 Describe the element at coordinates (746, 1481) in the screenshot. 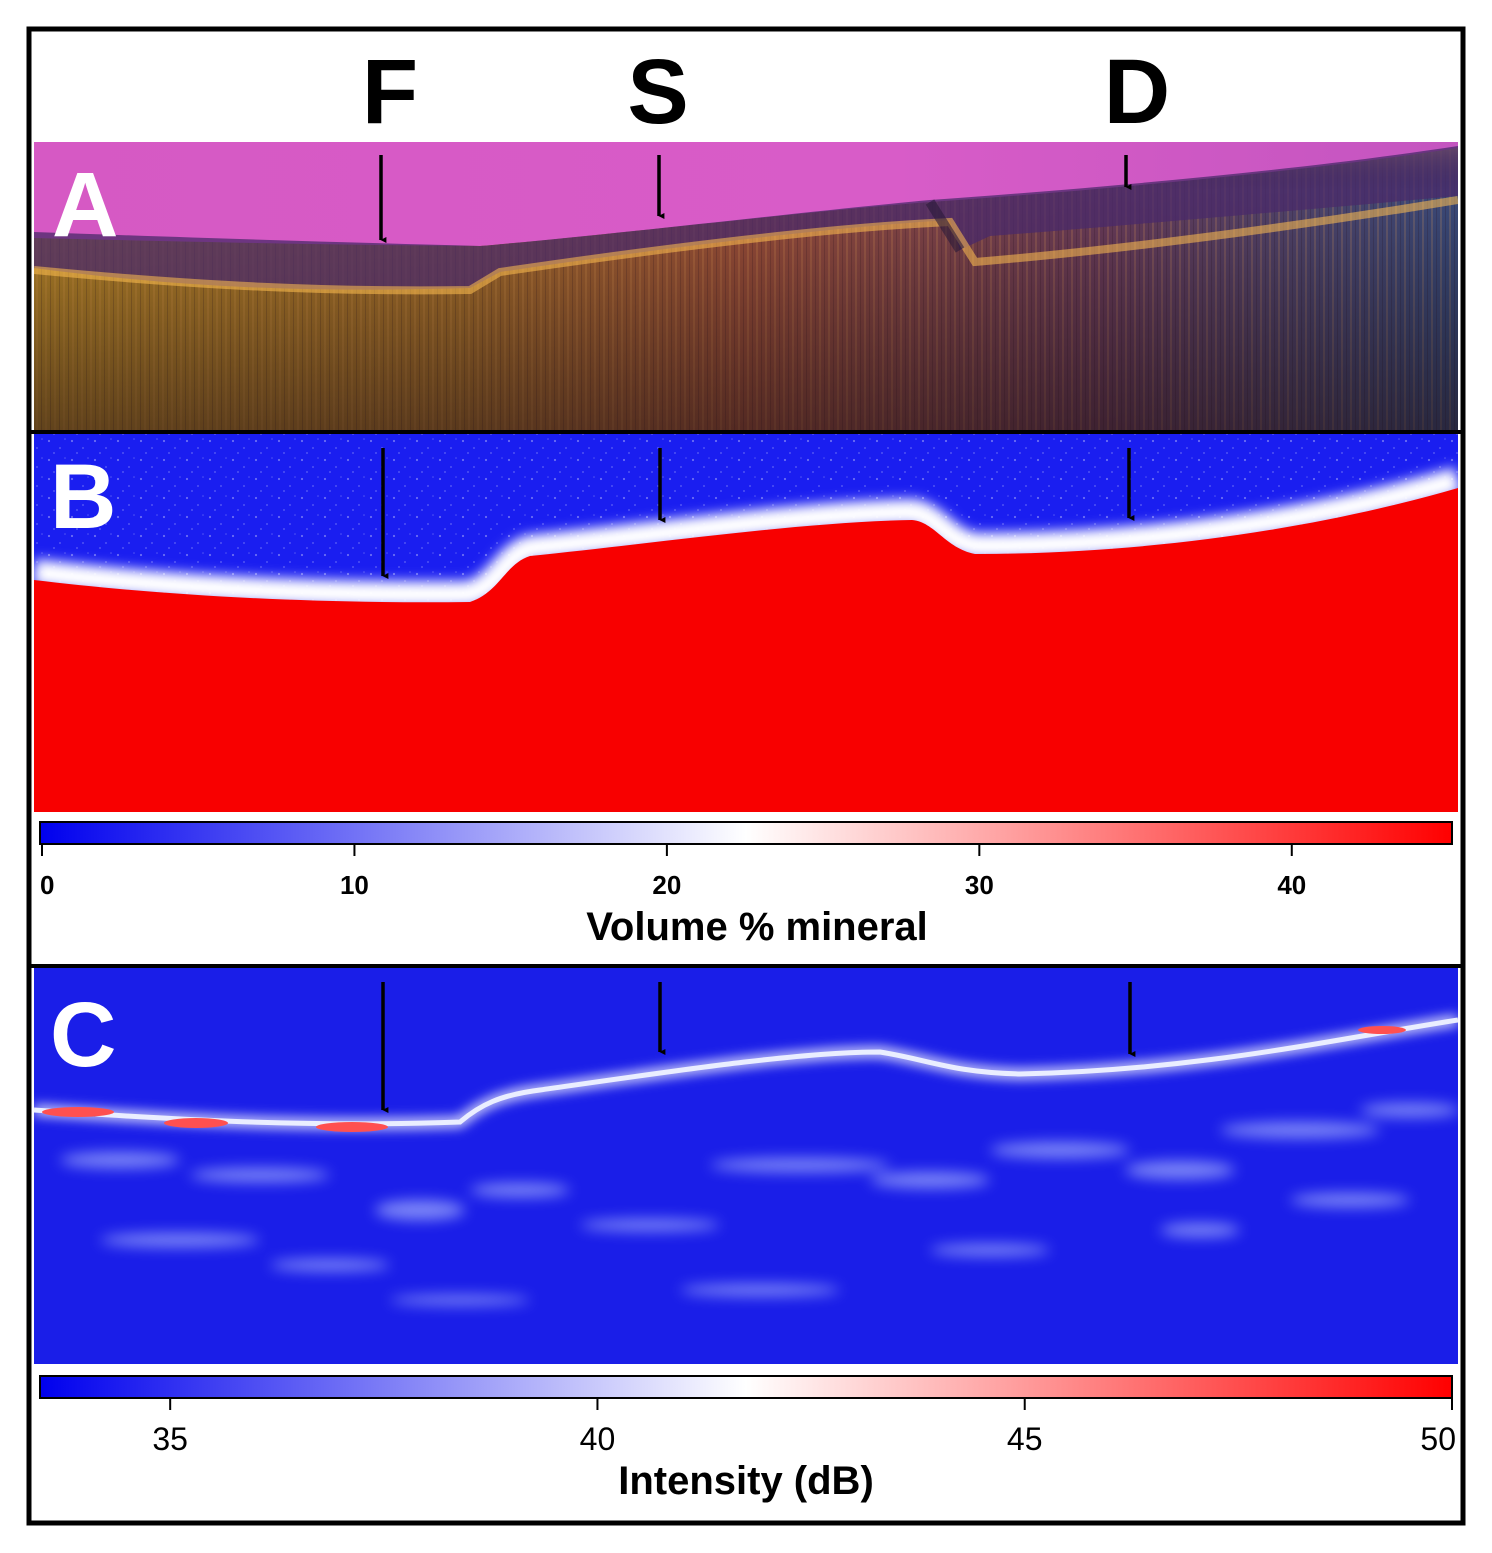

I see `colorbar-intensity-label: Intensity (dB)` at that location.